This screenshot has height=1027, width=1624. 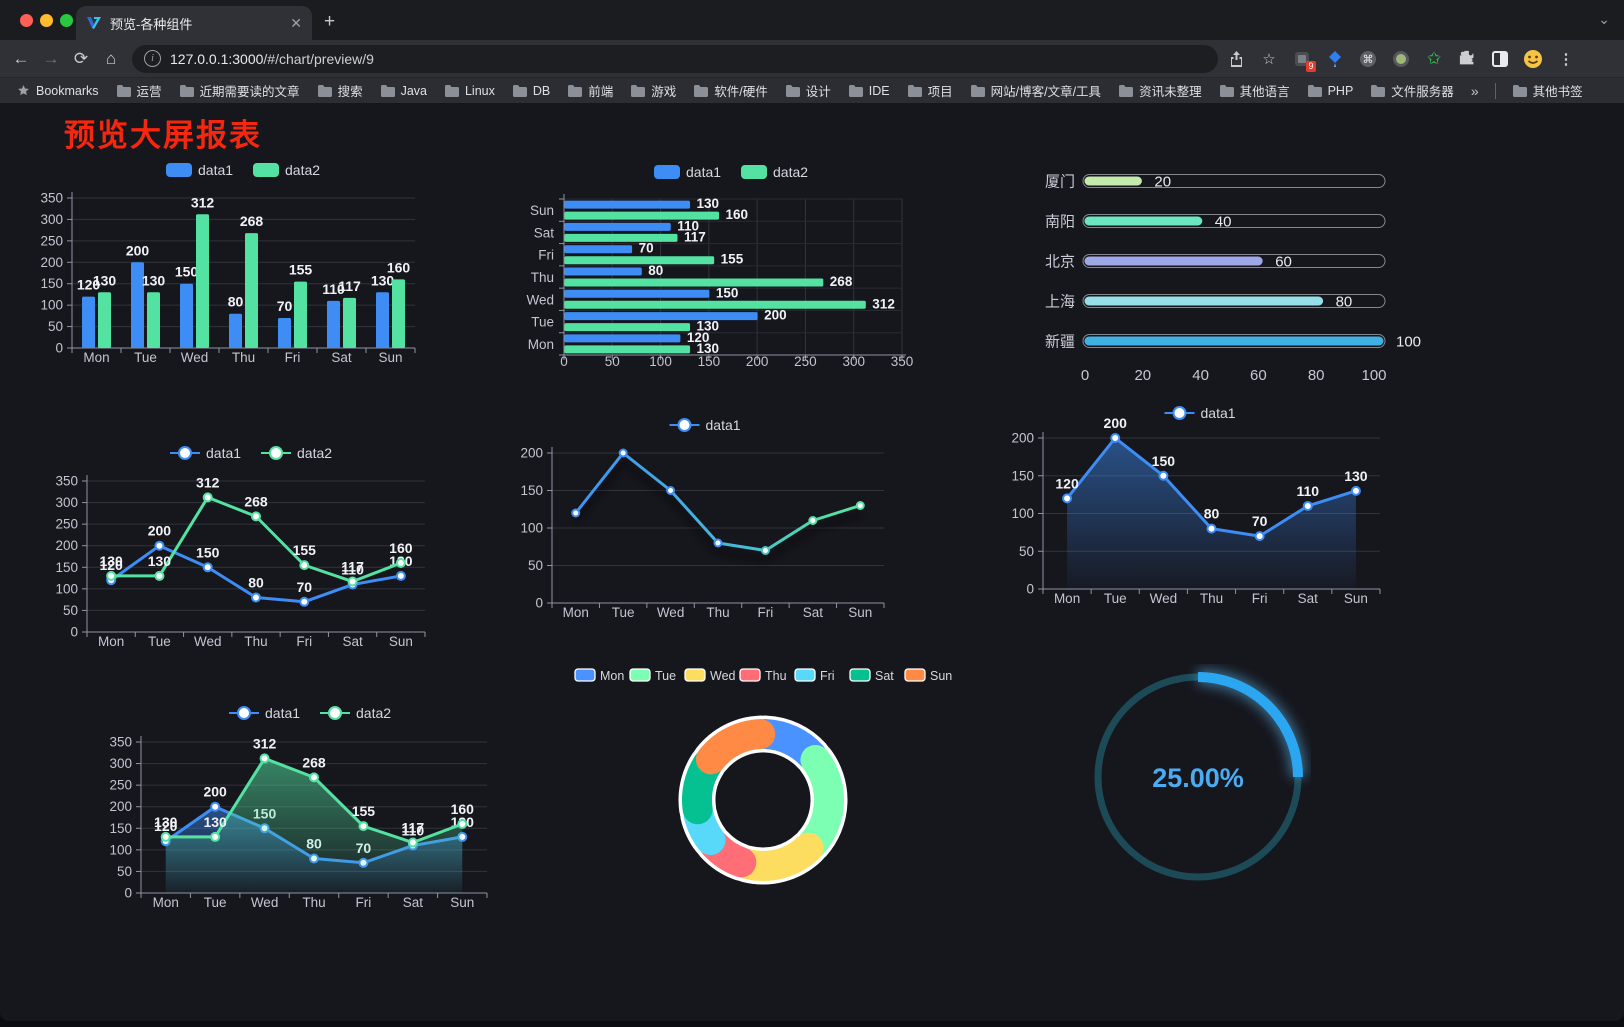 What do you see at coordinates (708, 348) in the screenshot?
I see `svg-text: 130` at bounding box center [708, 348].